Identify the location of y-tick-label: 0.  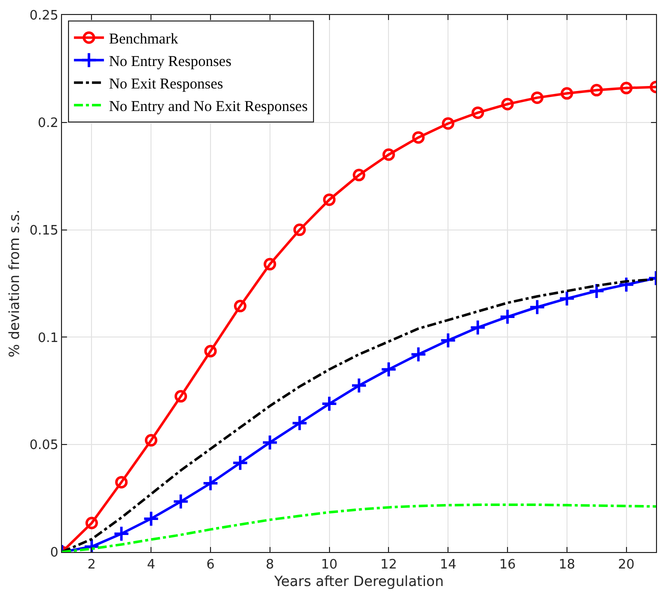
(54, 553).